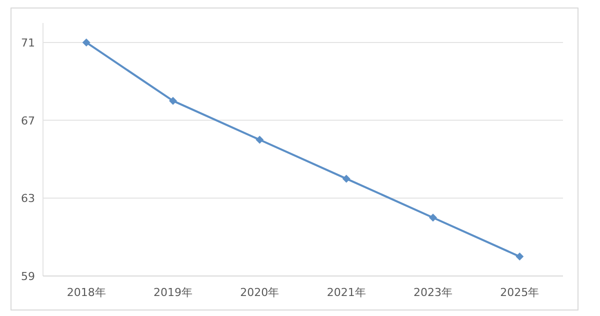  What do you see at coordinates (28, 43) in the screenshot?
I see `y-tick-label: 71` at bounding box center [28, 43].